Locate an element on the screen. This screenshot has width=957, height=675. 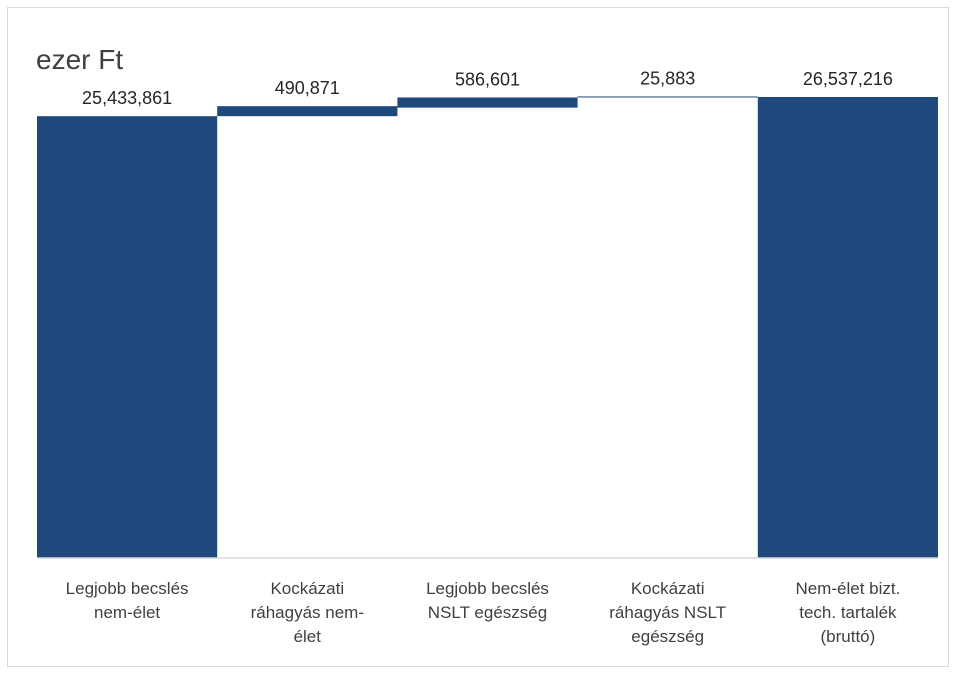
category-label-line: ráhagyás nem- is located at coordinates (307, 612).